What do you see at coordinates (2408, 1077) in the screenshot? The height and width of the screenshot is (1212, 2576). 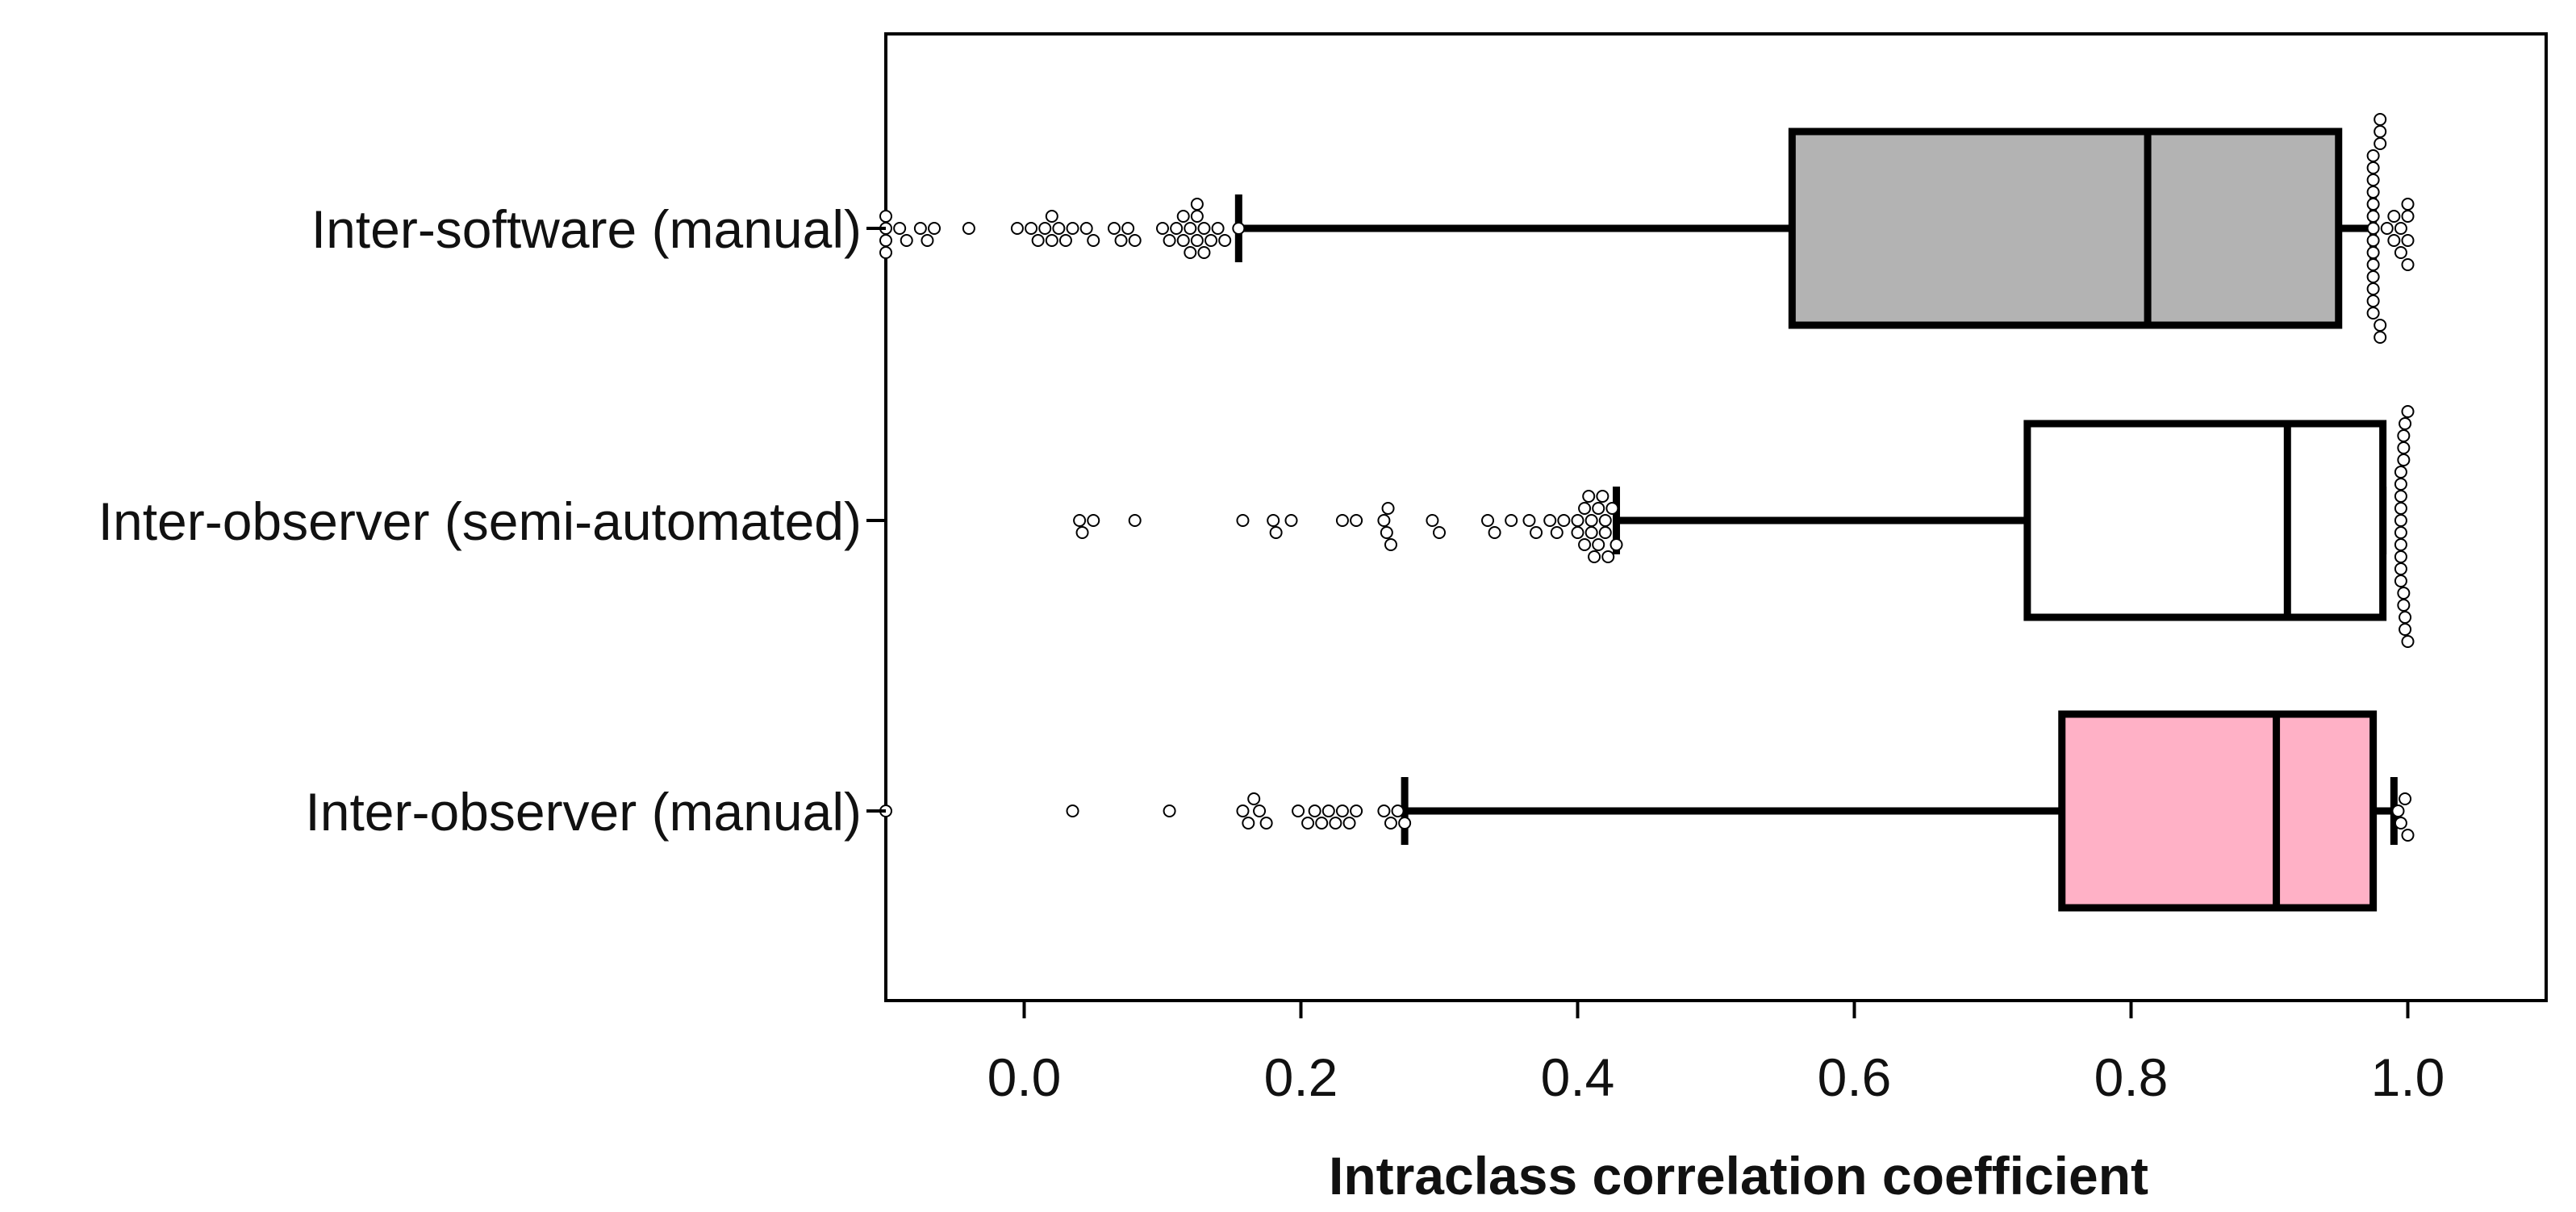 I see `x-tick-label: 1.0` at bounding box center [2408, 1077].